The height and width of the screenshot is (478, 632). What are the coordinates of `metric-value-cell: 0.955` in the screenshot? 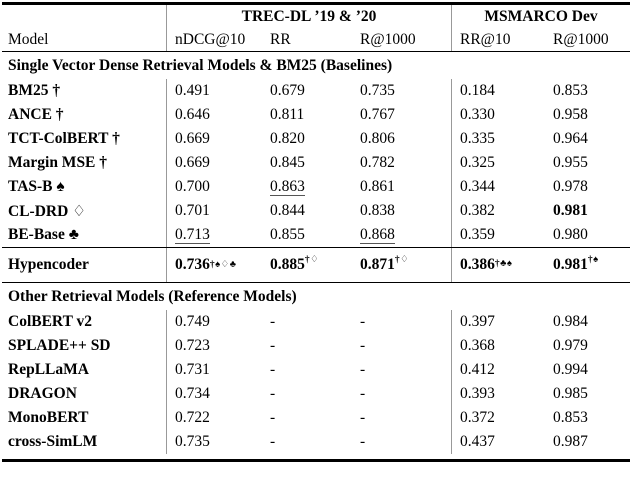 It's located at (587, 163).